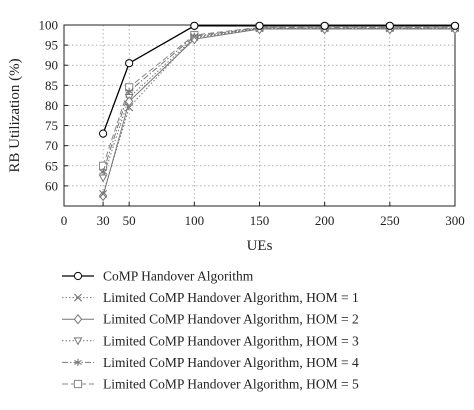 The image size is (474, 410). I want to click on legend-item: Limited CoMP Handover Algorithm, HOM = 3, so click(210, 340).